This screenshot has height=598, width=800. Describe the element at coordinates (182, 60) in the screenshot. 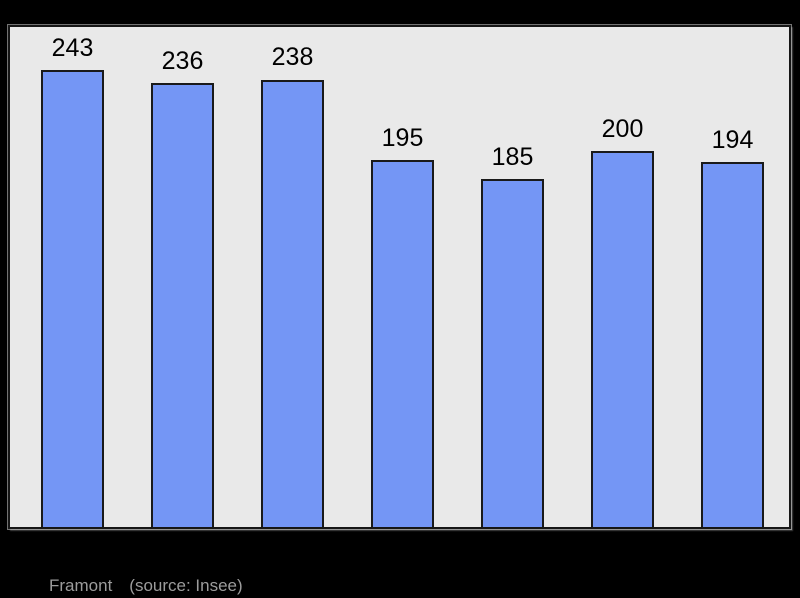

I see `bar-value-label: 236` at that location.